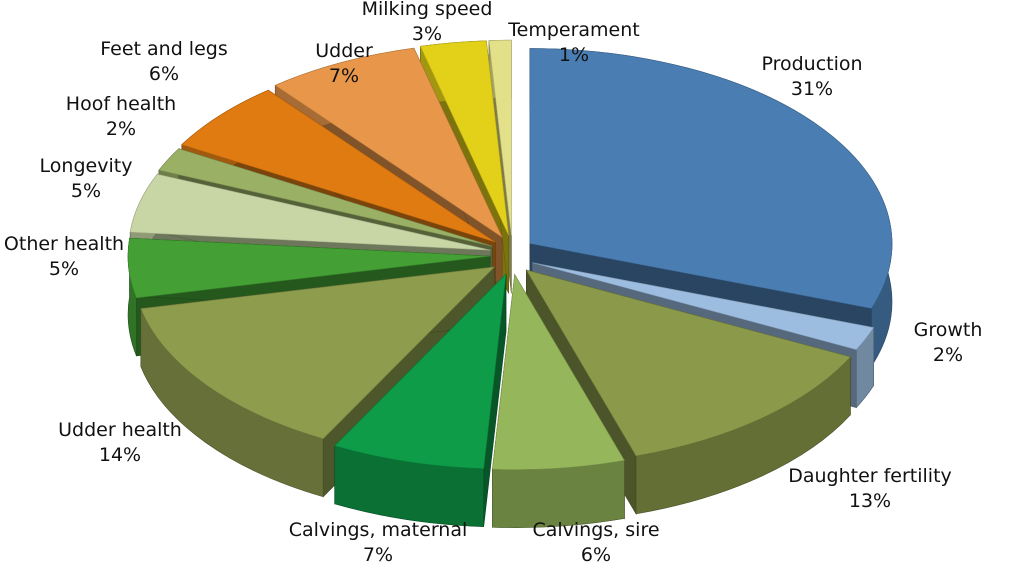 This screenshot has height=566, width=1019. Describe the element at coordinates (573, 30) in the screenshot. I see `label-temperament: Temperament` at that location.